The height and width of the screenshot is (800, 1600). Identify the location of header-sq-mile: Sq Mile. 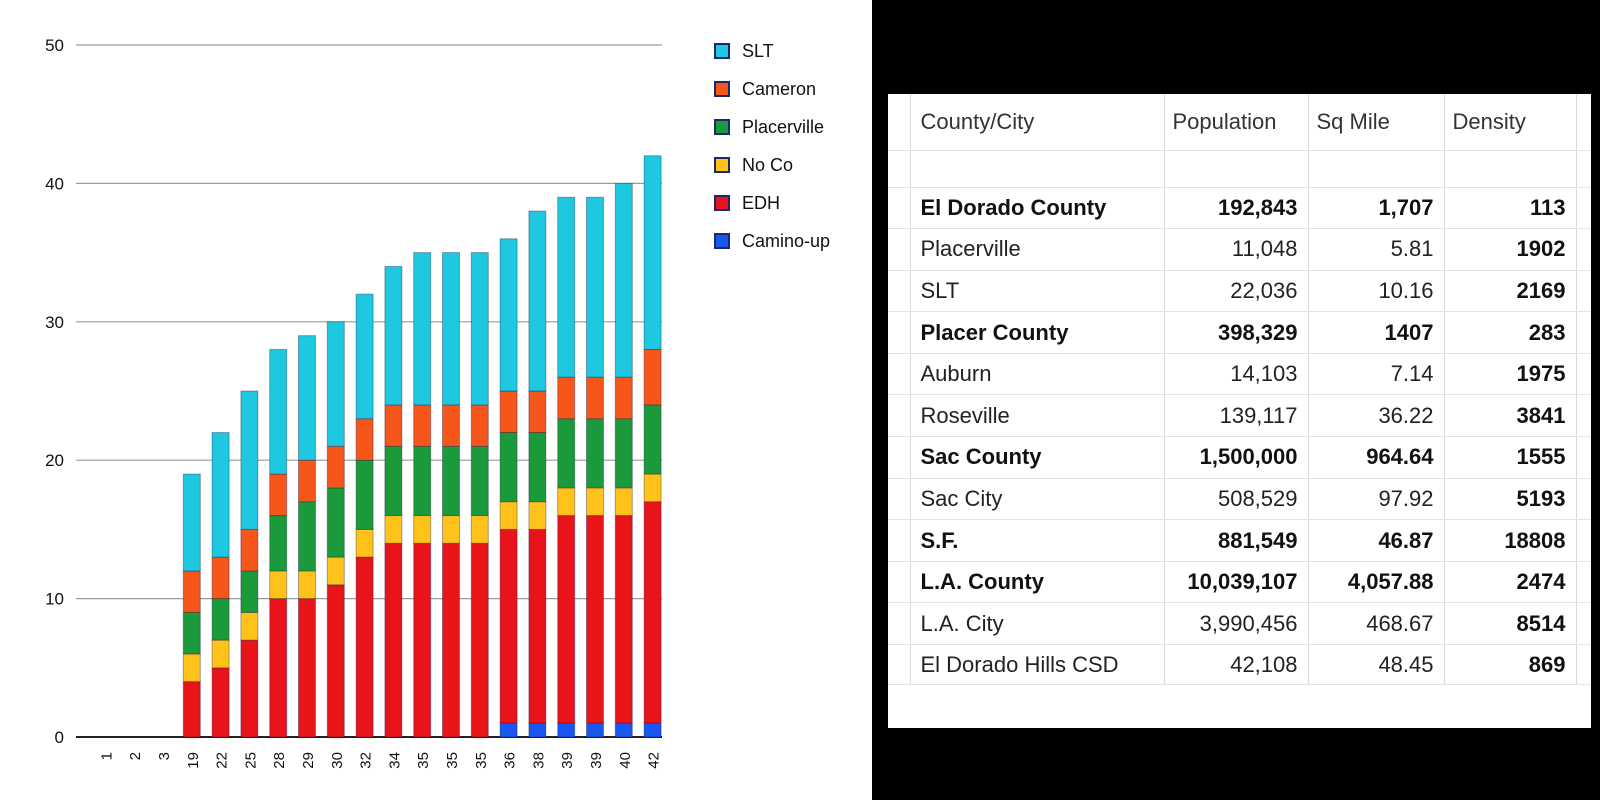
(1376, 122).